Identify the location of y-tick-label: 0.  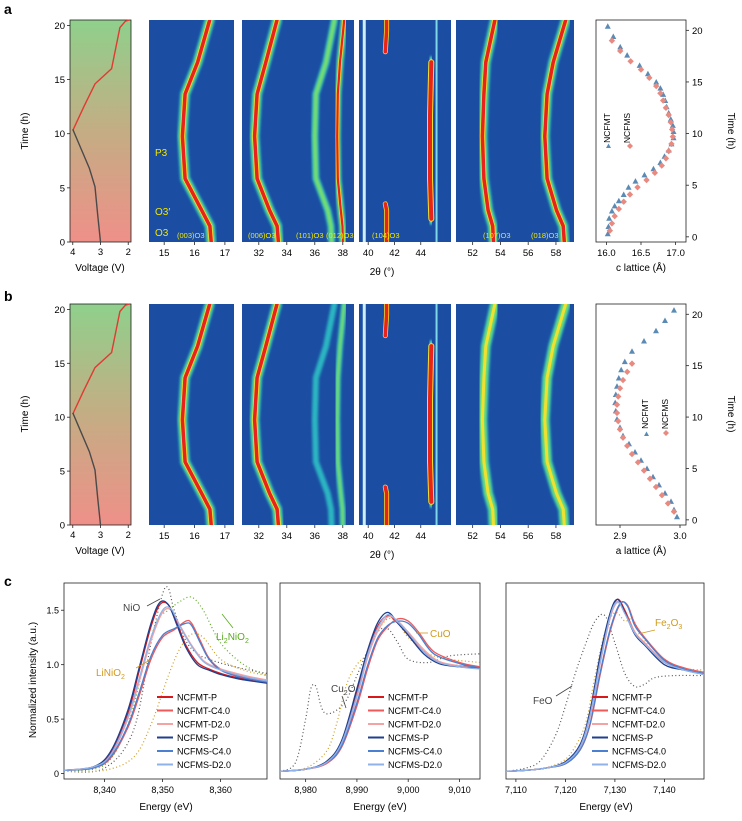
(62, 243).